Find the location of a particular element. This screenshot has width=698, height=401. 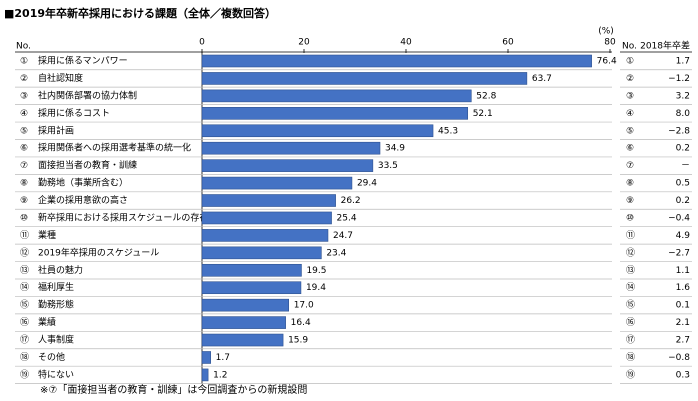

diff-row-number: ② is located at coordinates (630, 79).